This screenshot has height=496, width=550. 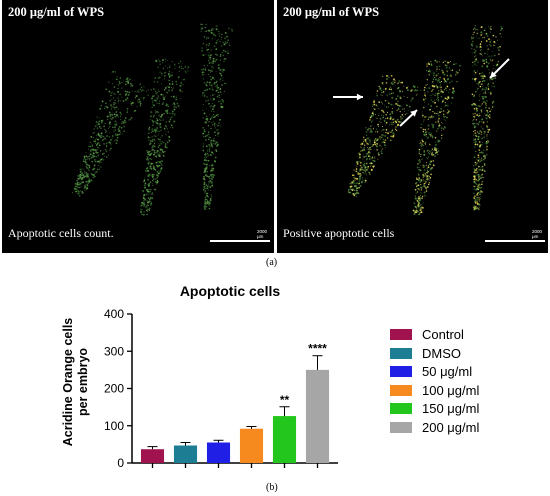 I want to click on legend-item: 100 μg/ml, so click(x=470, y=391).